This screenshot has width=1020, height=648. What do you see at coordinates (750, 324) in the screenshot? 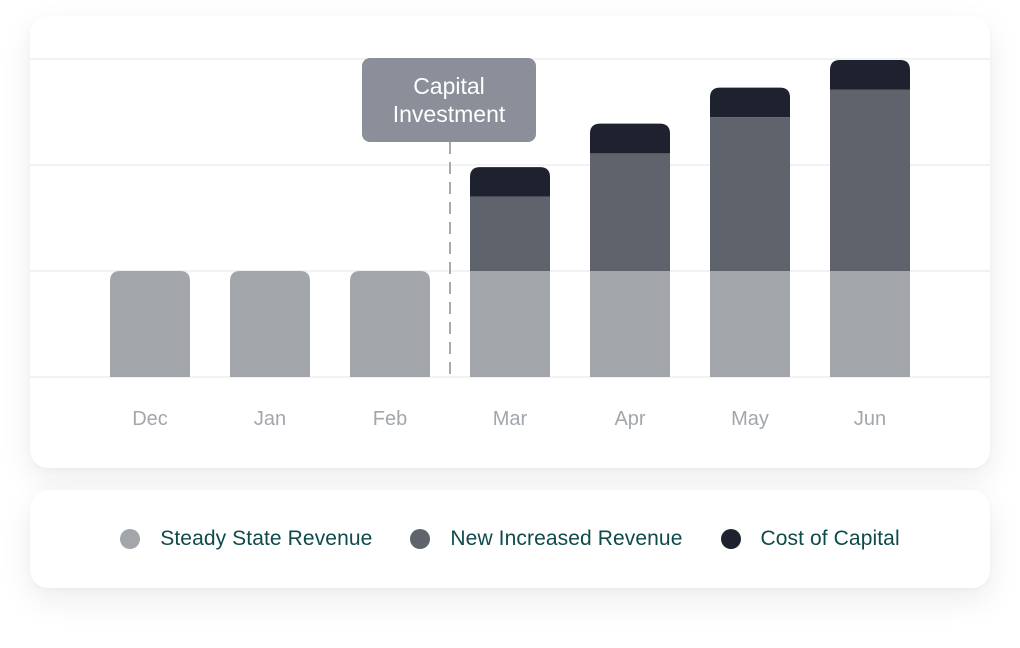
I see `bar-may-steady-state-revenue` at bounding box center [750, 324].